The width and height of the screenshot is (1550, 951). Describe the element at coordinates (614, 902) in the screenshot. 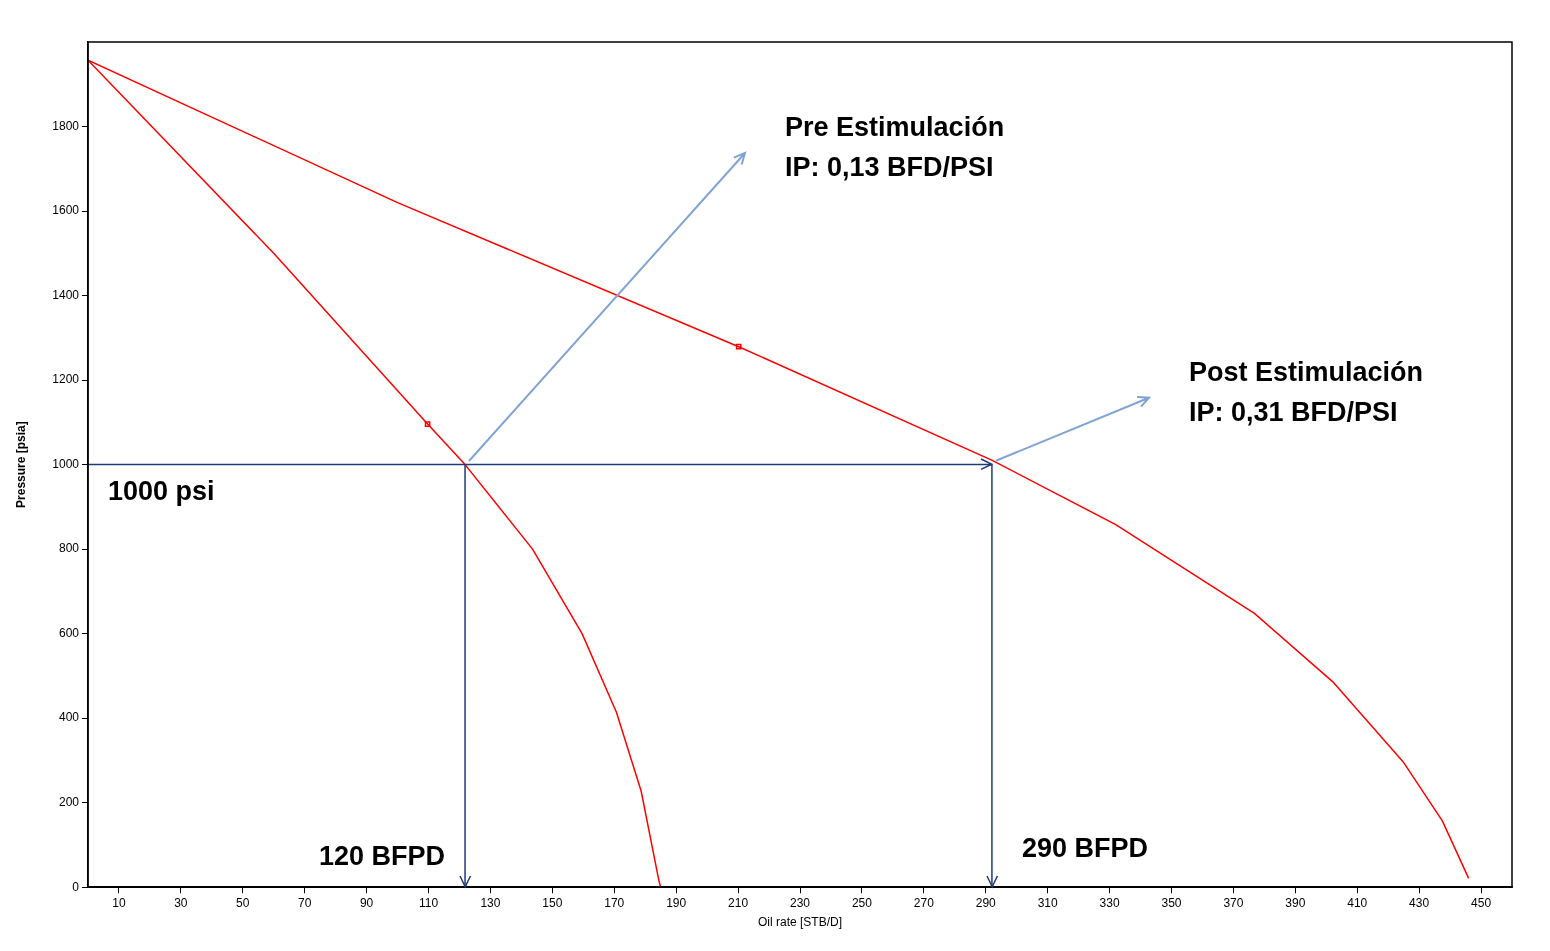

I see `x-tick-label: 170` at that location.